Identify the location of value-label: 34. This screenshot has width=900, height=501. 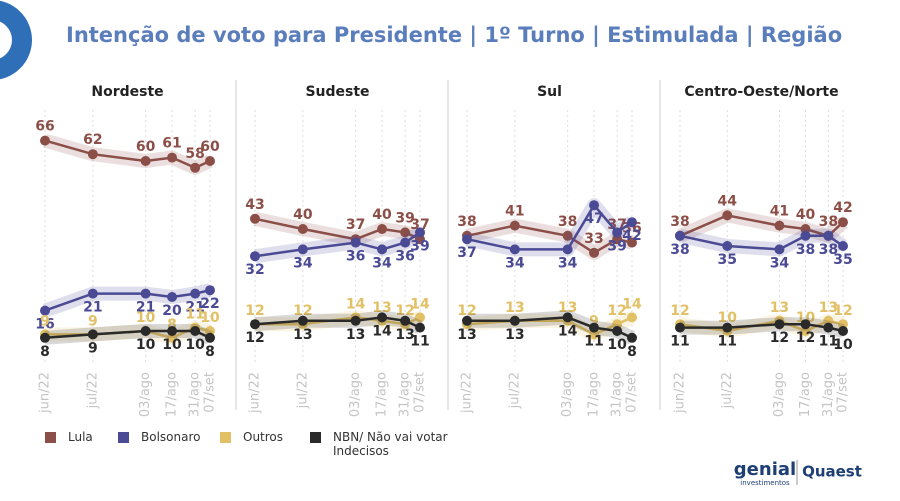
(303, 263).